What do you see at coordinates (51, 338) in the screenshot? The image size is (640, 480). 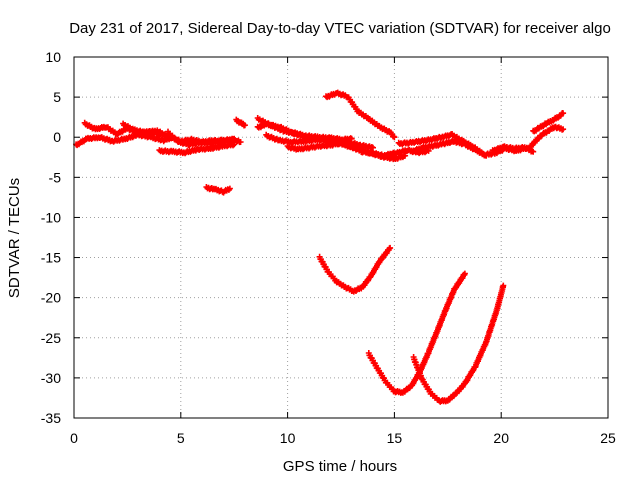 I see `y-tick-label: -25` at bounding box center [51, 338].